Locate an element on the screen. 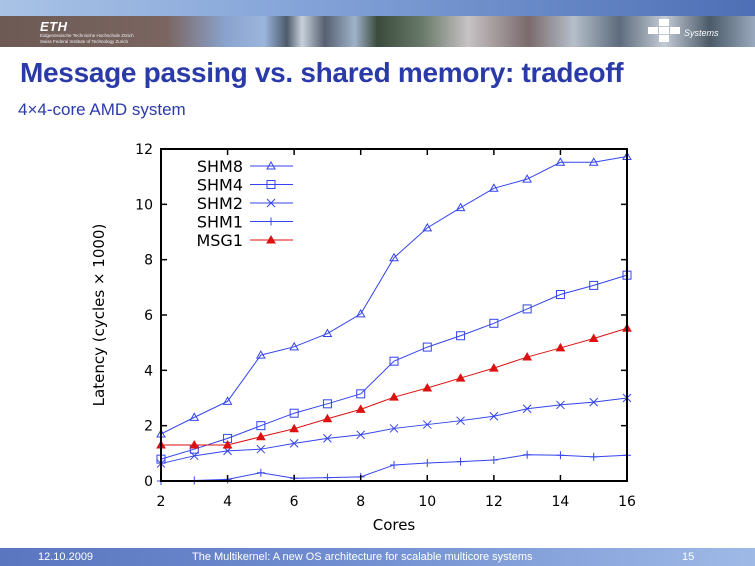 The width and height of the screenshot is (755, 566). series-shm2 is located at coordinates (394, 430).